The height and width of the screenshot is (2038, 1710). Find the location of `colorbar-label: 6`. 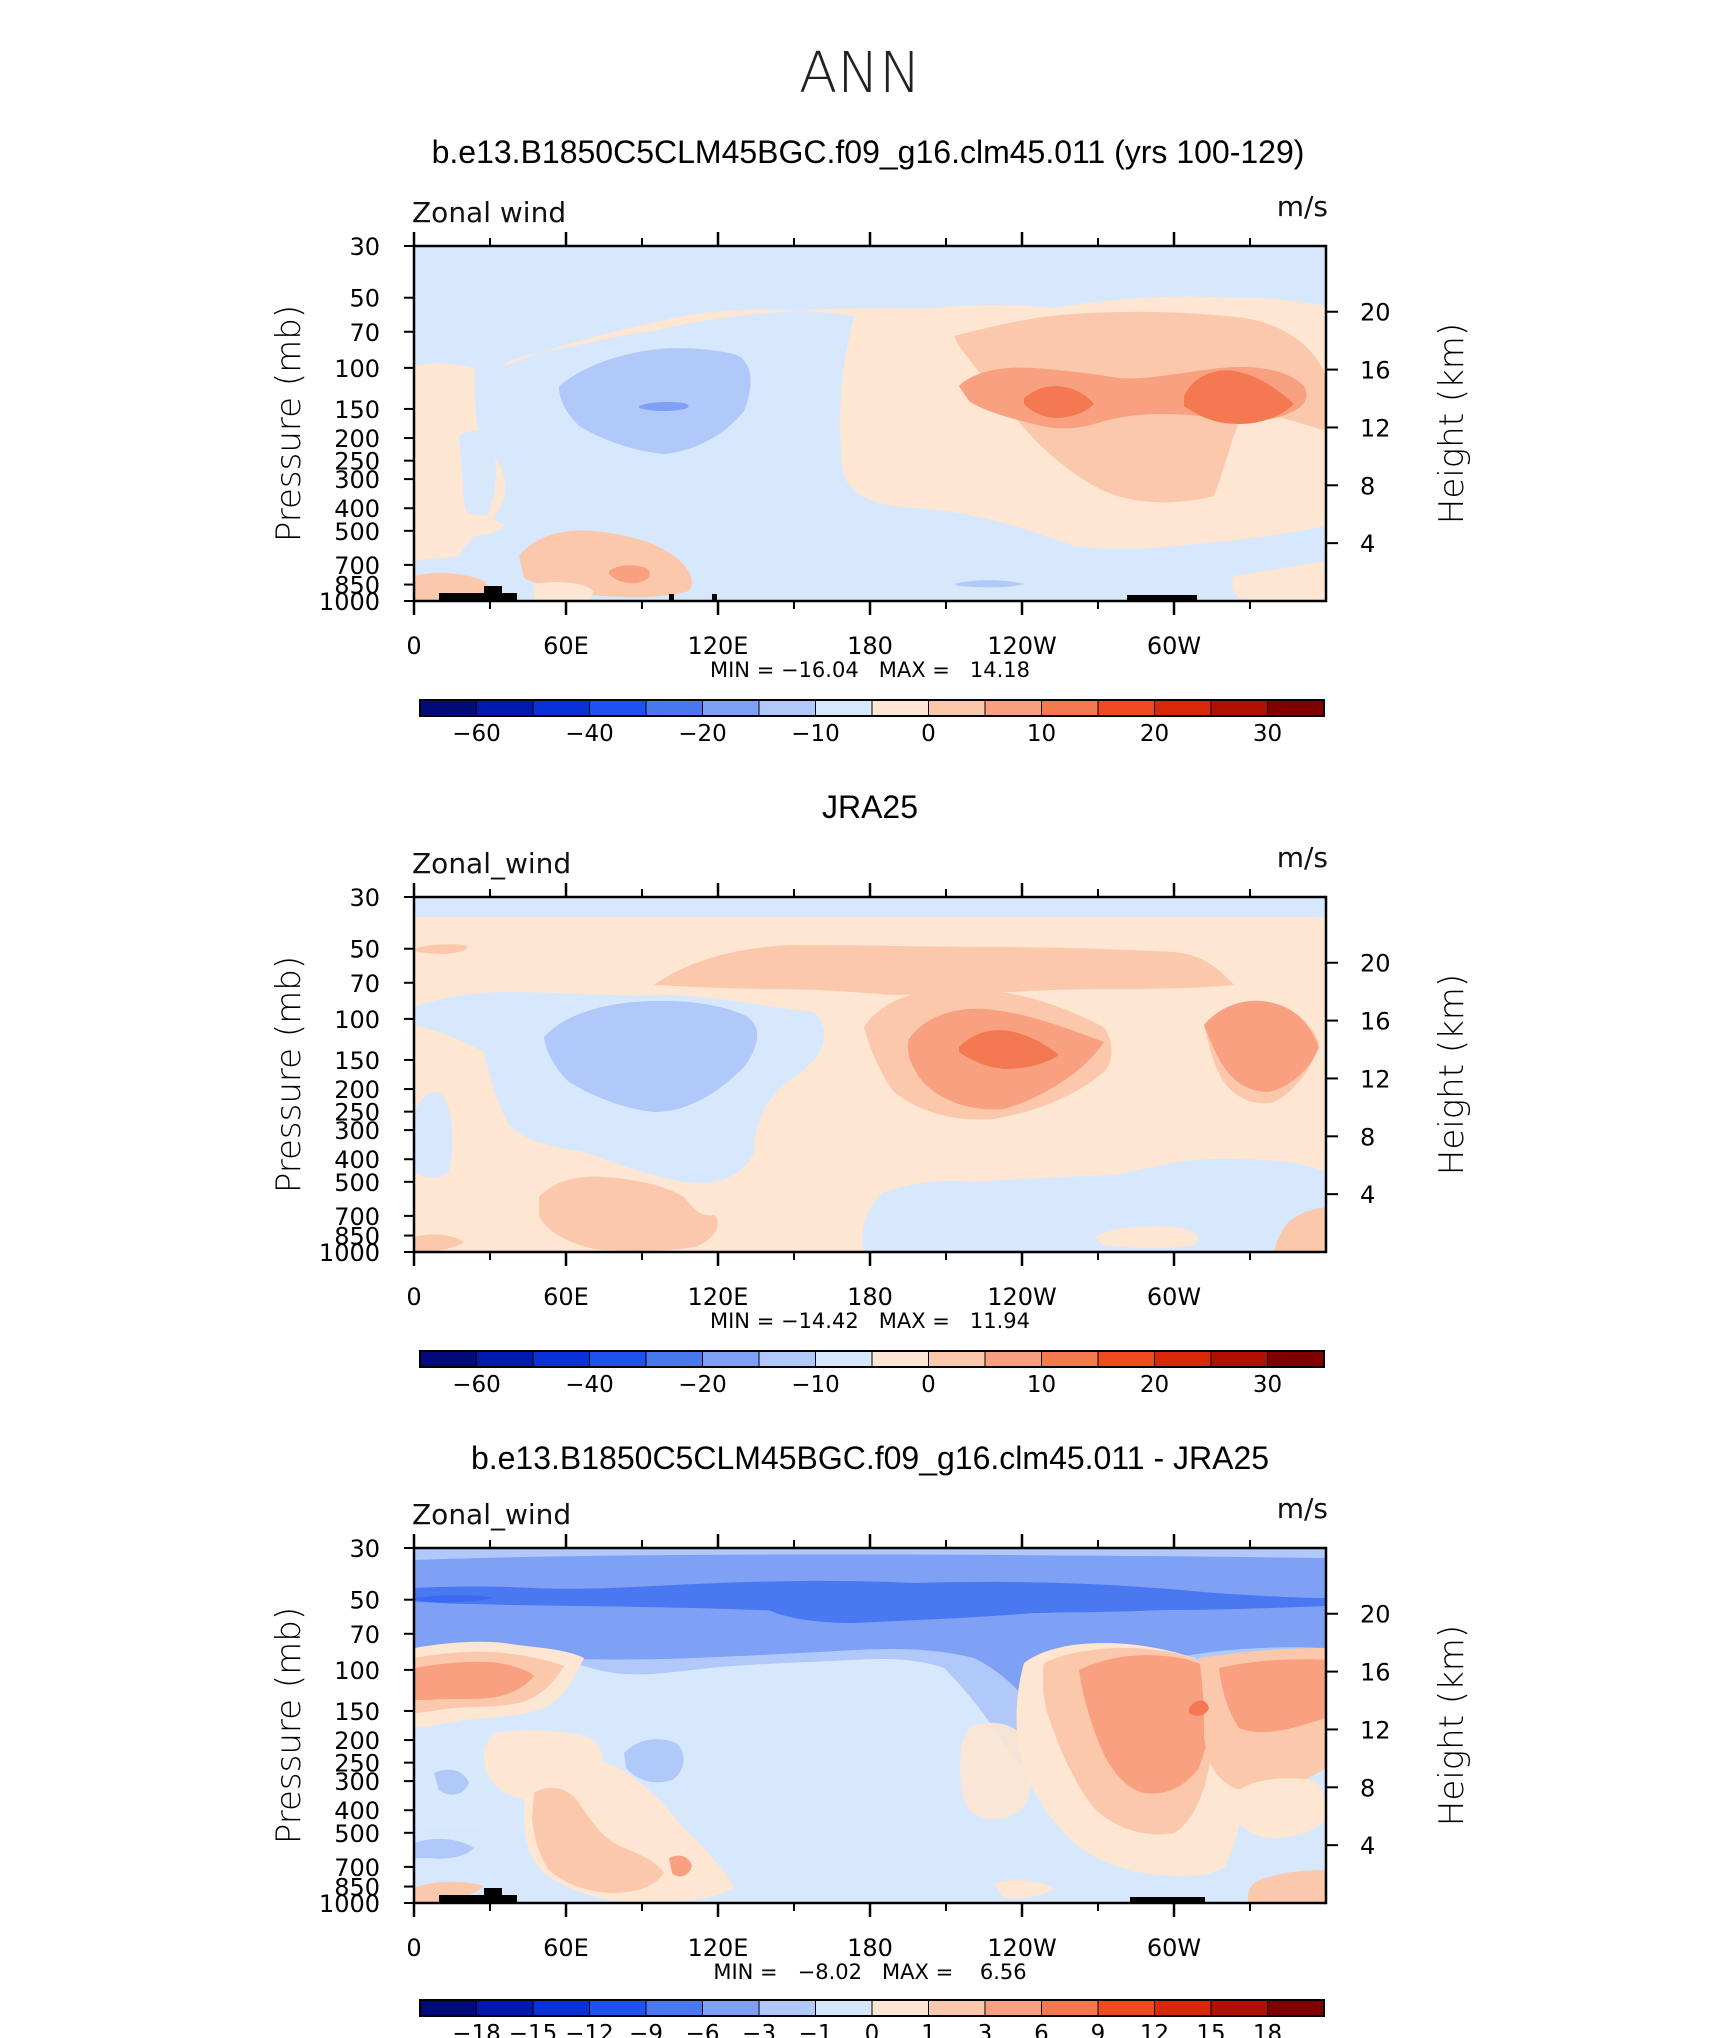

colorbar-label: 6 is located at coordinates (1041, 2029).